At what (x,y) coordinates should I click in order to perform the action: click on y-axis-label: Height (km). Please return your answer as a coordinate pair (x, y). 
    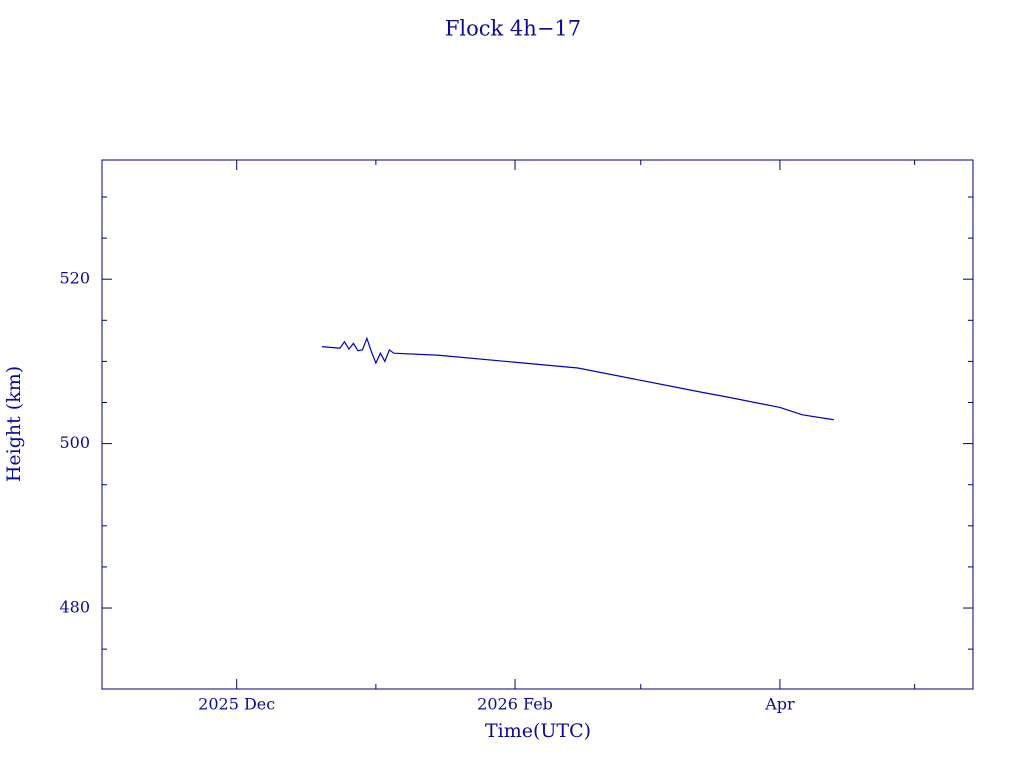
    Looking at the image, I should click on (14, 424).